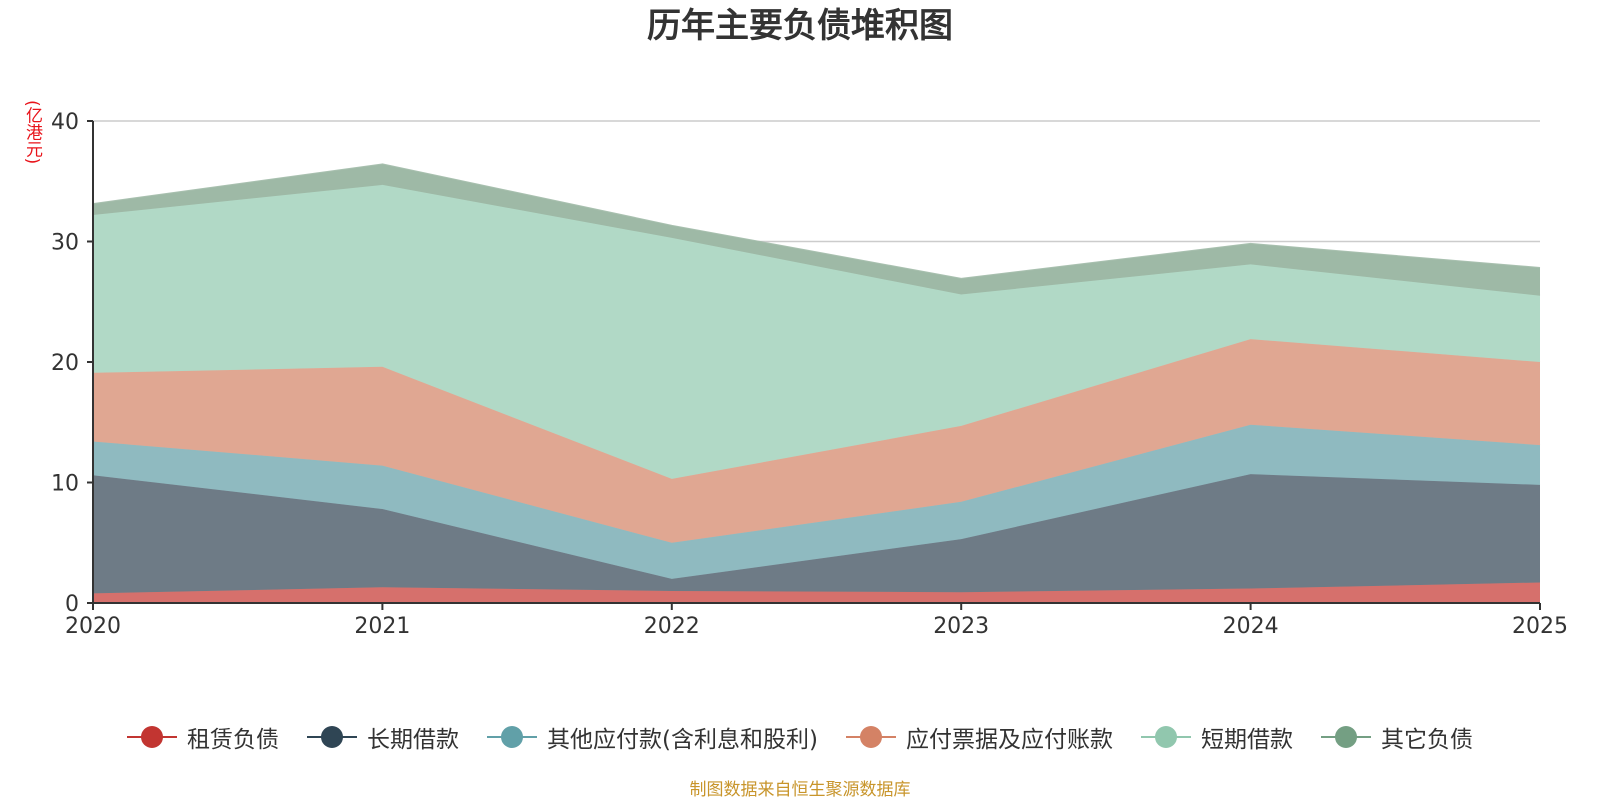  What do you see at coordinates (32, 132) in the screenshot?
I see `y-axis-unit-label: (亿港元)` at bounding box center [32, 132].